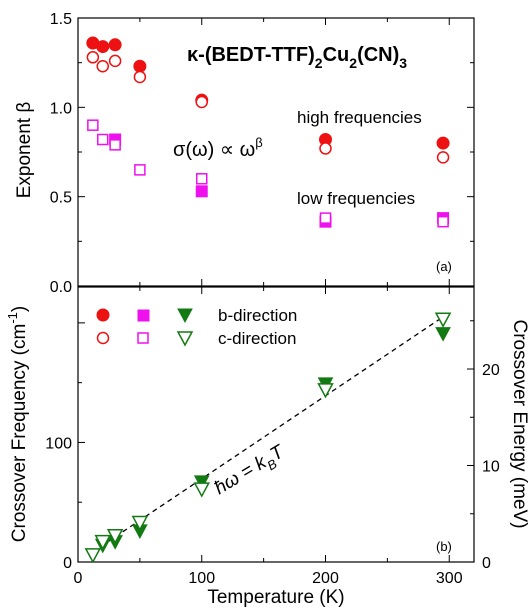 The image size is (532, 610). I want to click on b-xtick-label-1: 100, so click(201, 578).